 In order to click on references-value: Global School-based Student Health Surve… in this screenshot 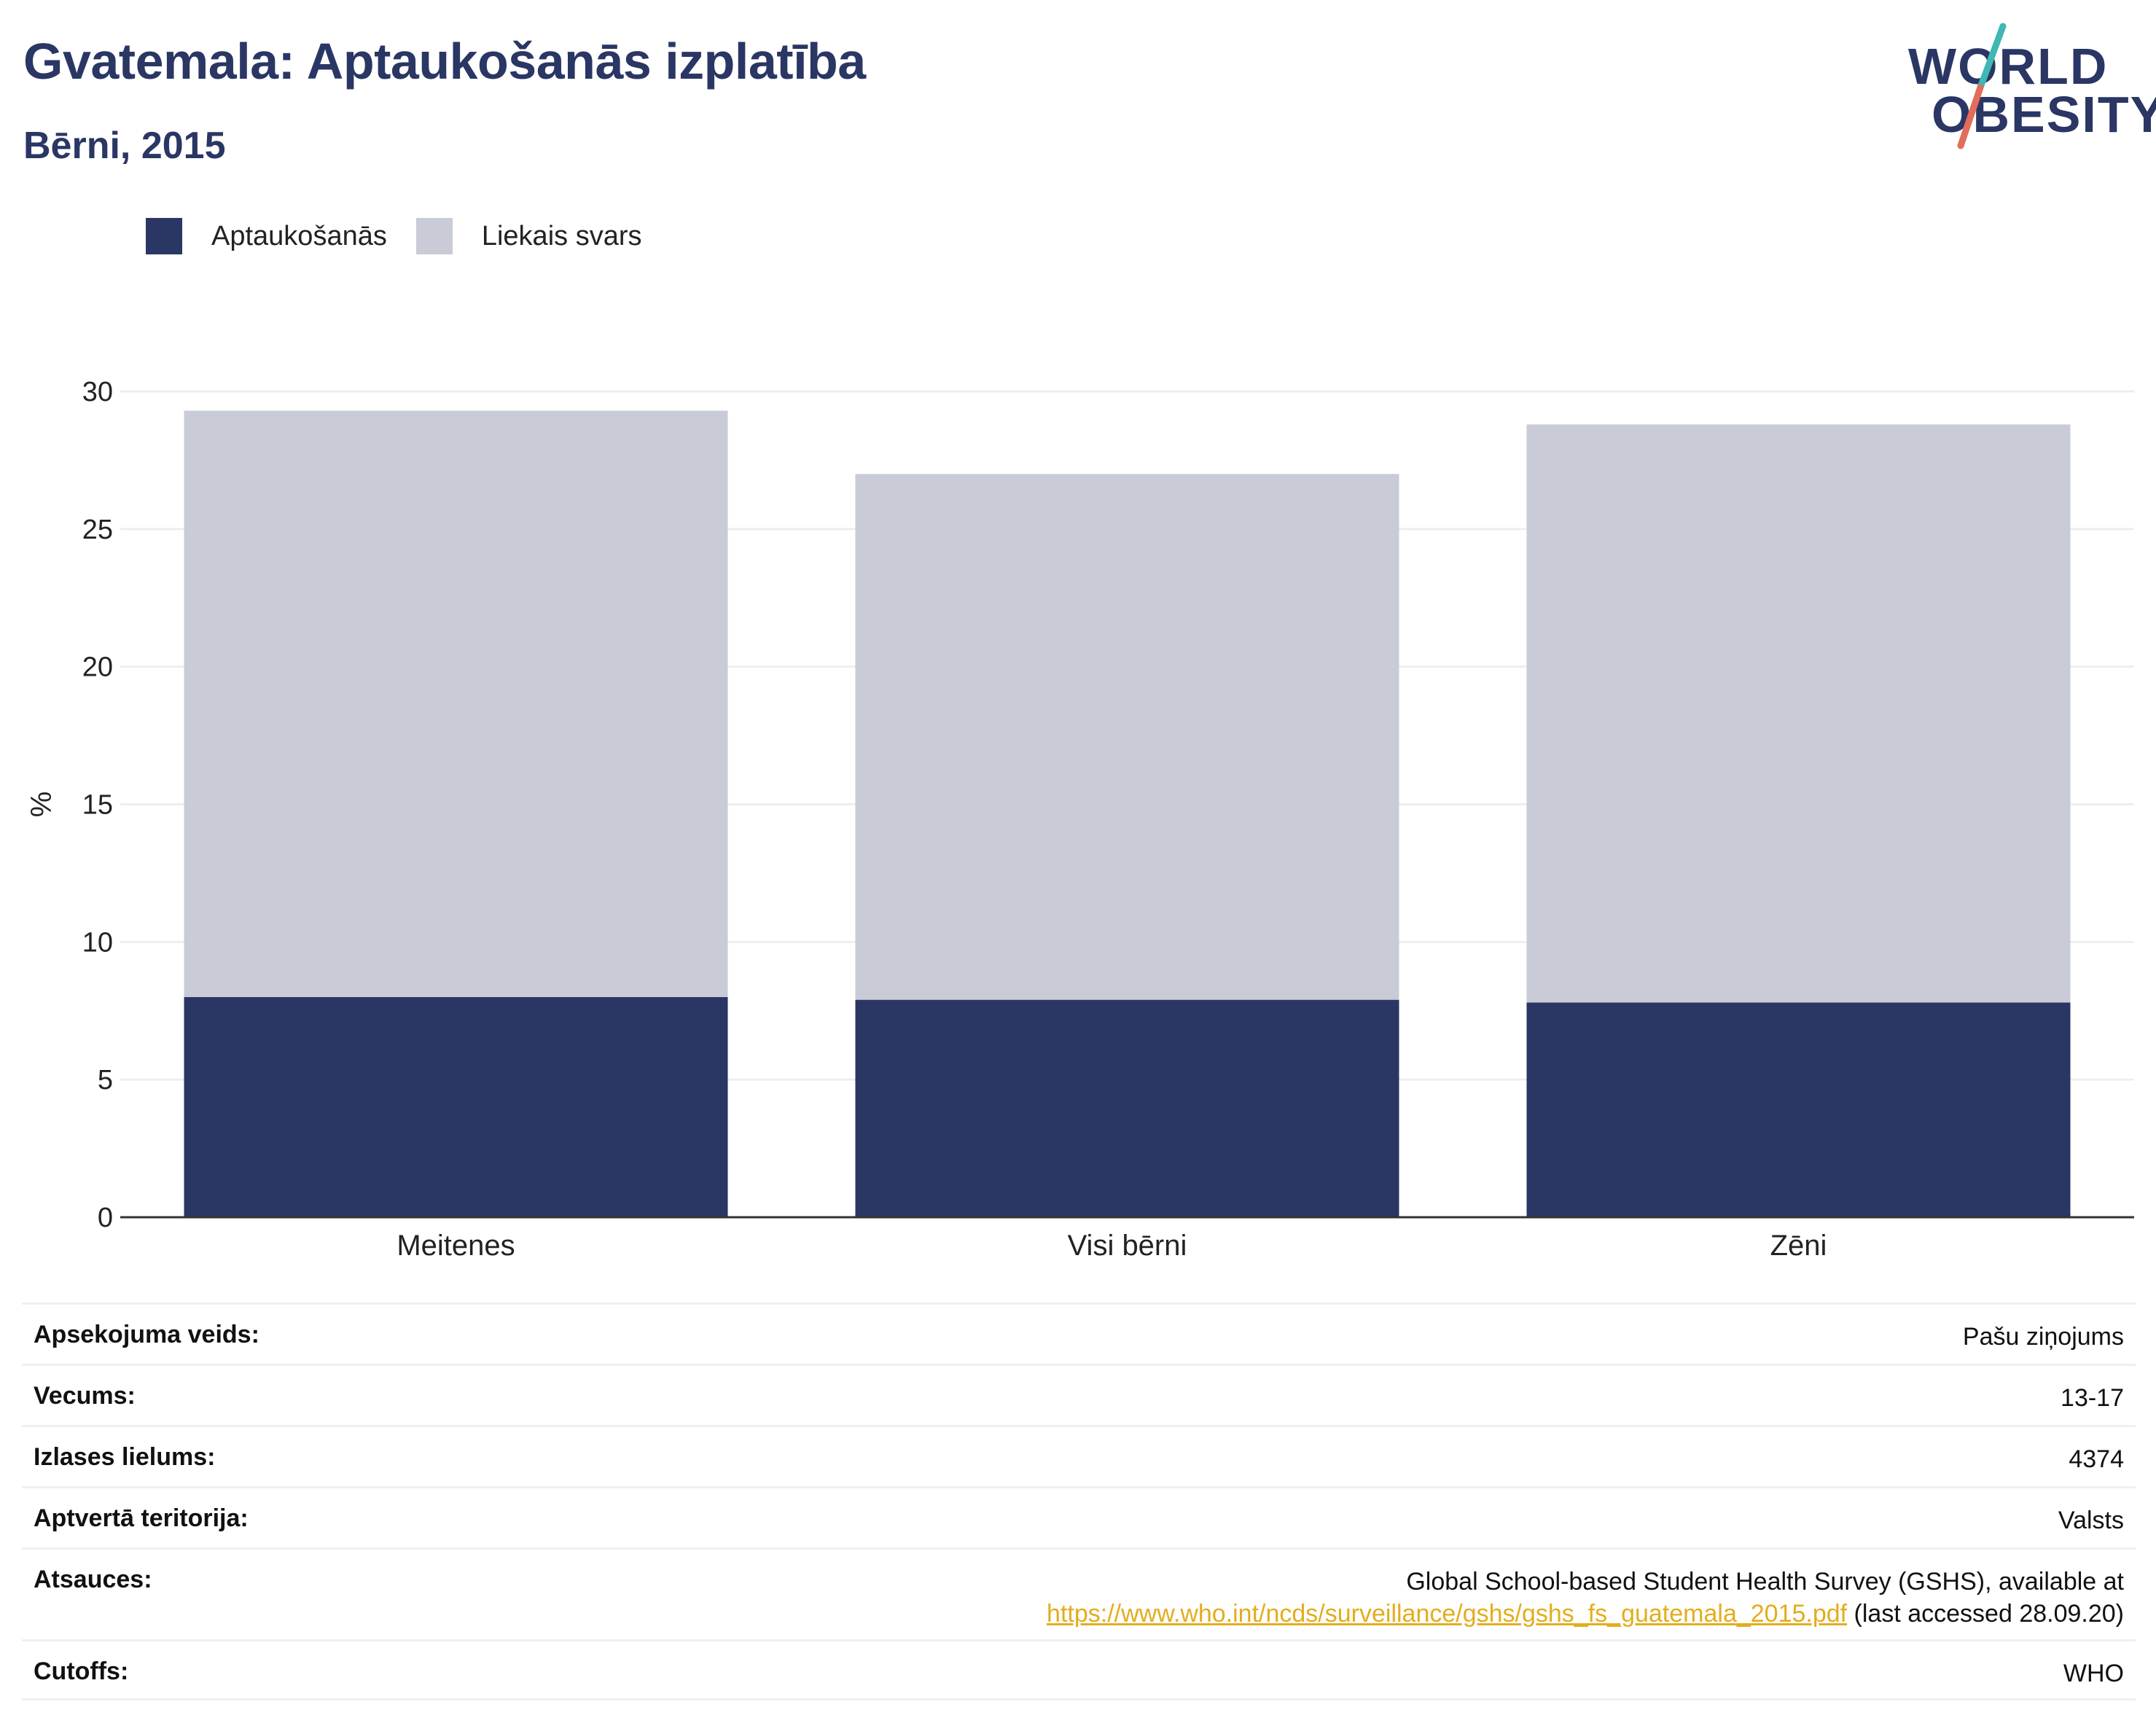, I will do `click(1586, 1598)`.